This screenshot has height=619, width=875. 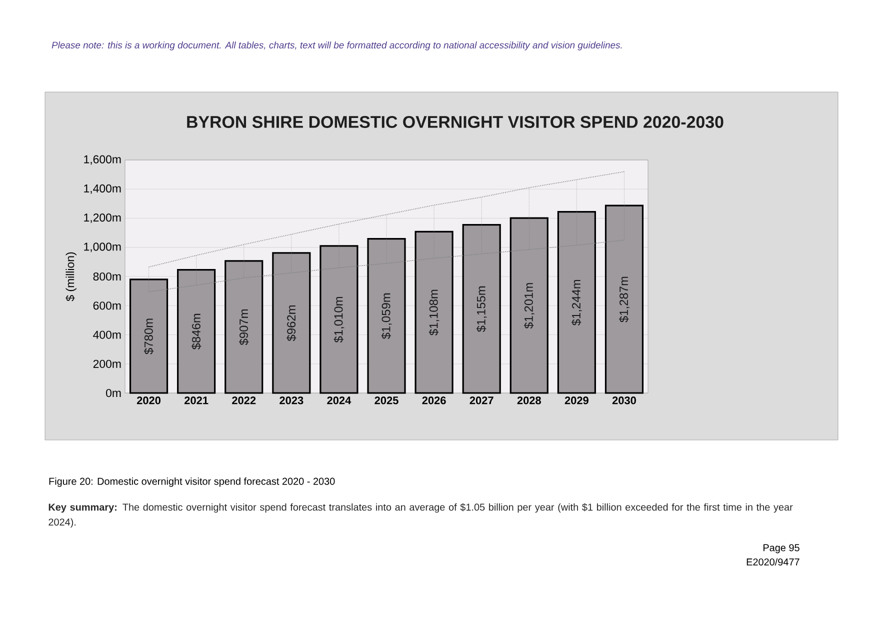 I want to click on caption: Figure 20: Domestic overnight visitor spend forecast 2020 - 2030, so click(x=192, y=482).